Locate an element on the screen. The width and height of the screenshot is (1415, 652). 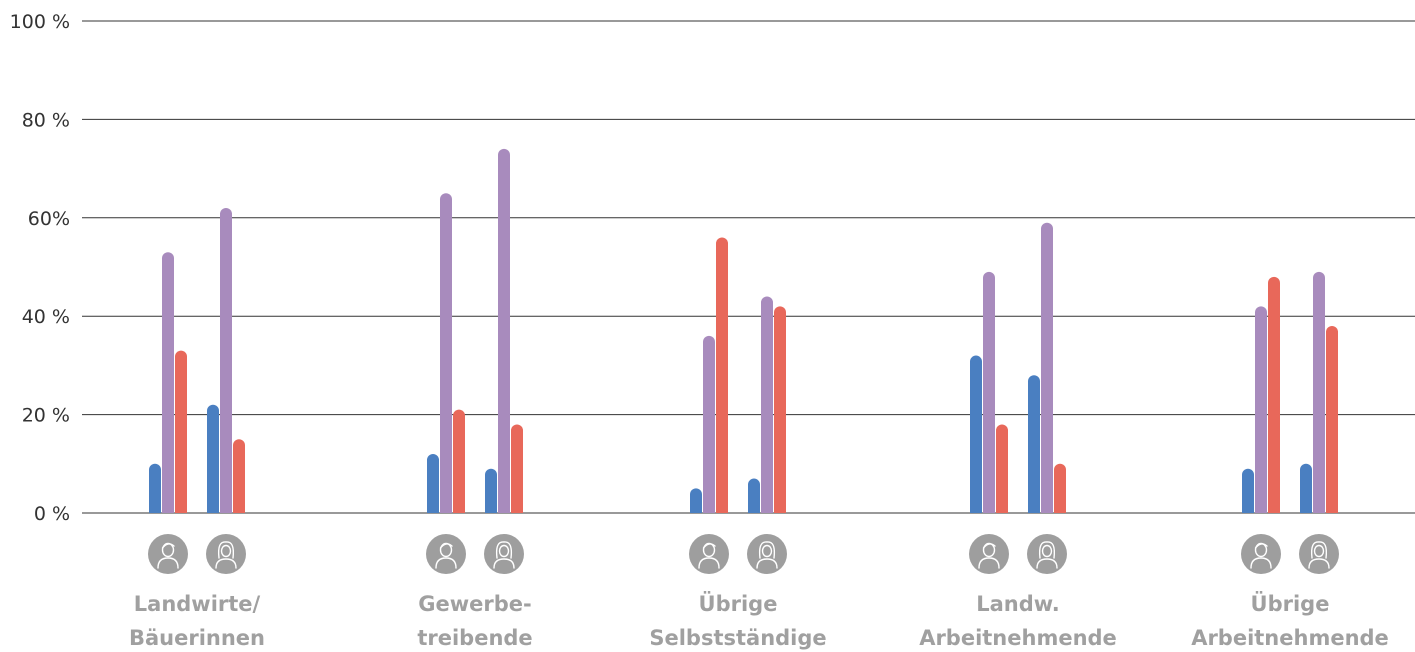
y-tick-label: 40 % is located at coordinates (46, 317).